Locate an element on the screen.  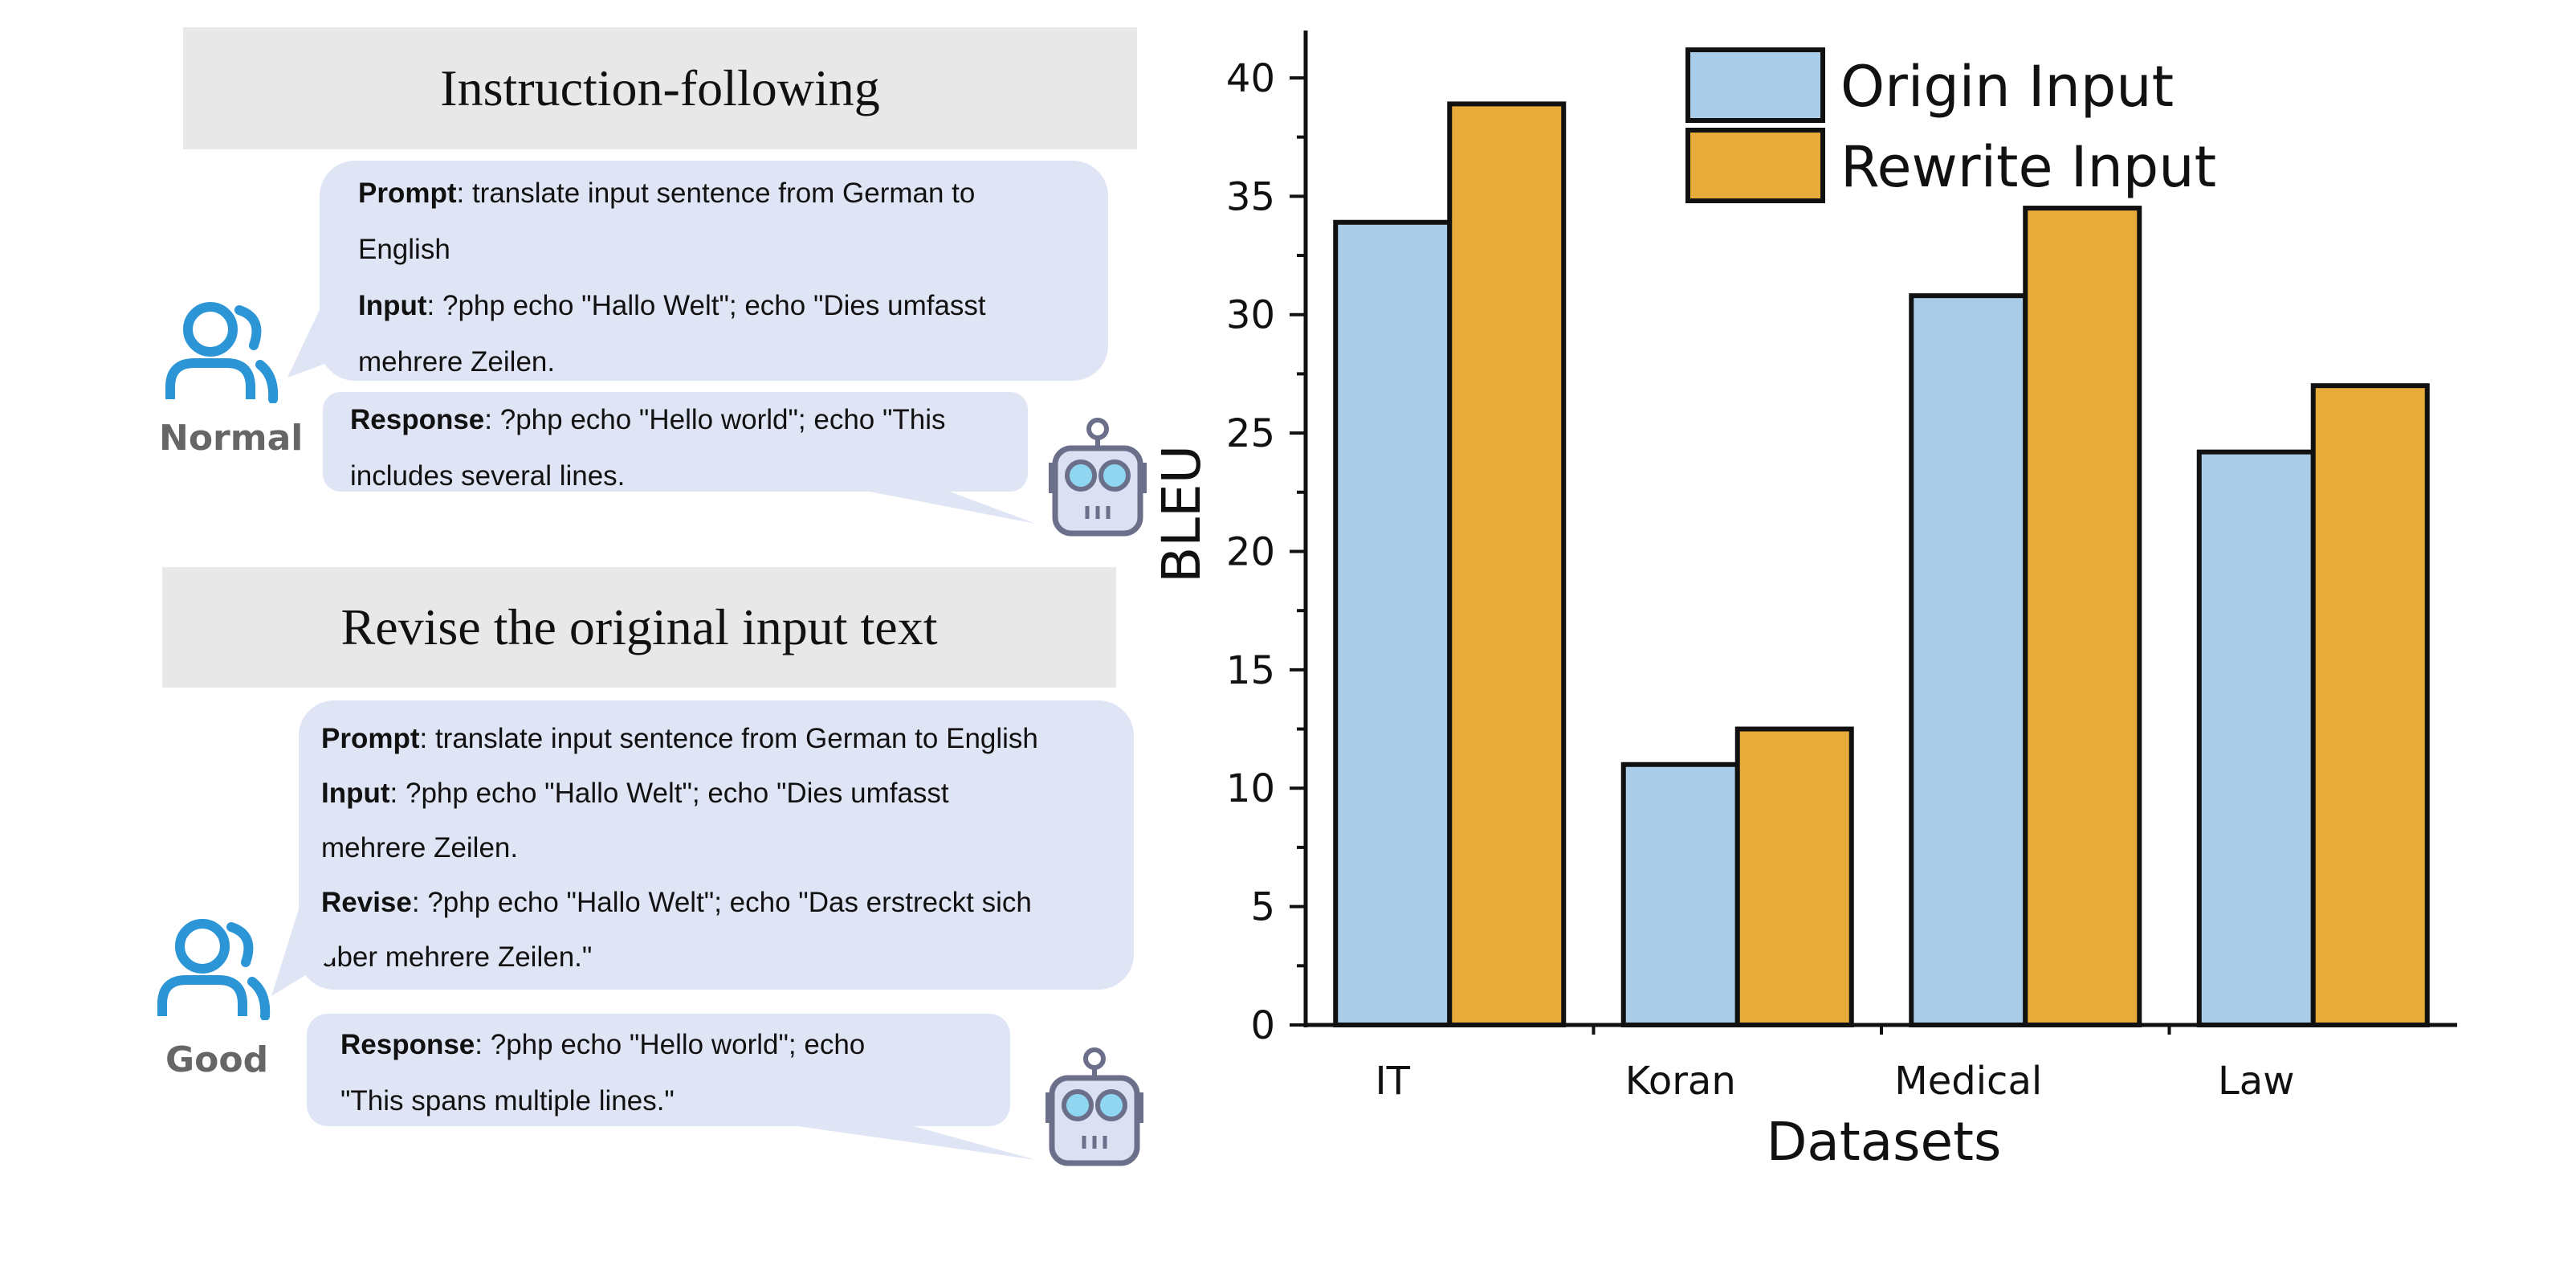
x-tick-label: Medical is located at coordinates (1968, 1081).